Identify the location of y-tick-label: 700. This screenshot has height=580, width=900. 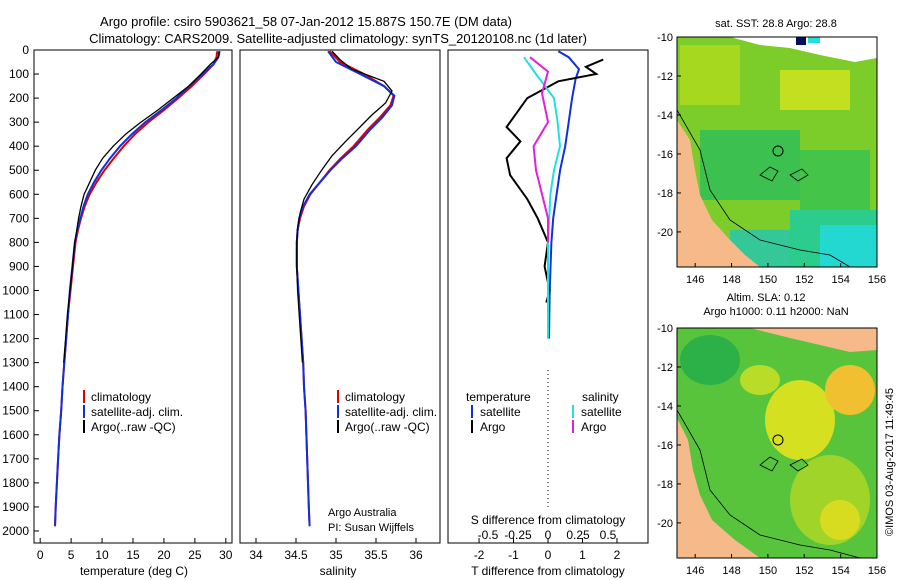
(19, 218).